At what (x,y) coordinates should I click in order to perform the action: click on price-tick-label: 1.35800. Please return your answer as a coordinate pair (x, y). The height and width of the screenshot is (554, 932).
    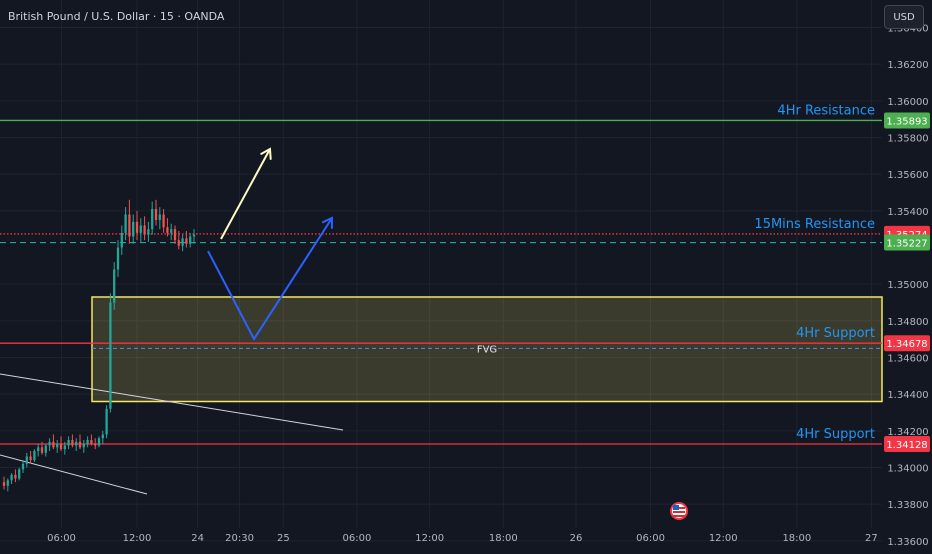
    Looking at the image, I should click on (907, 139).